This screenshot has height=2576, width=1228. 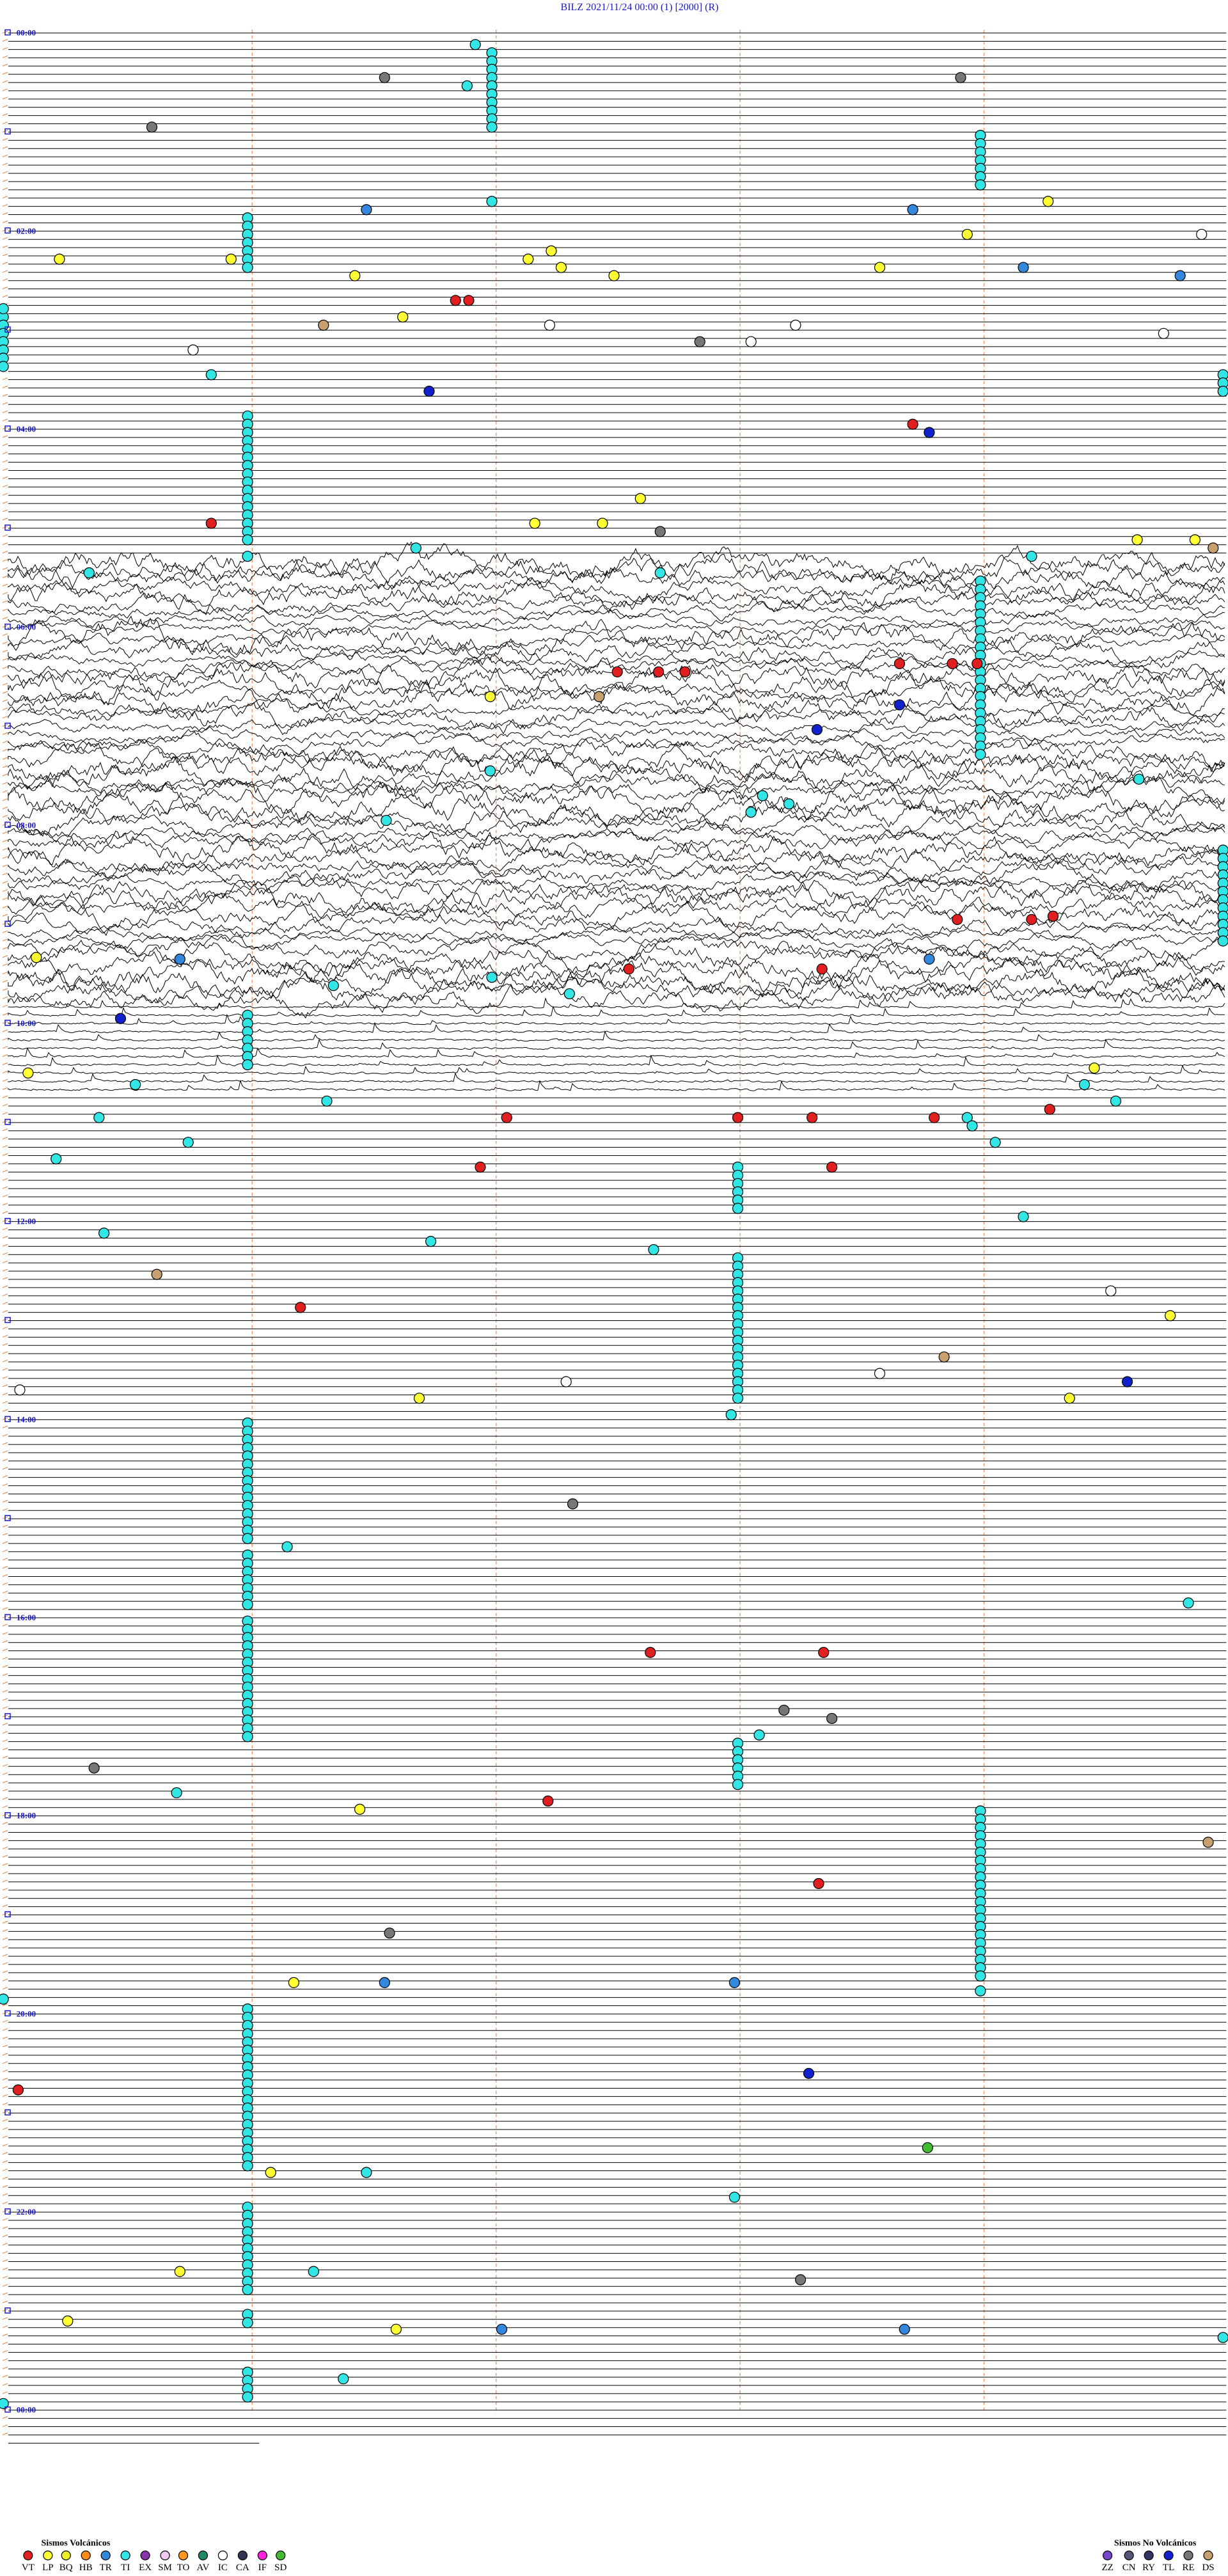 What do you see at coordinates (1188, 2568) in the screenshot?
I see `legend-code: RE` at bounding box center [1188, 2568].